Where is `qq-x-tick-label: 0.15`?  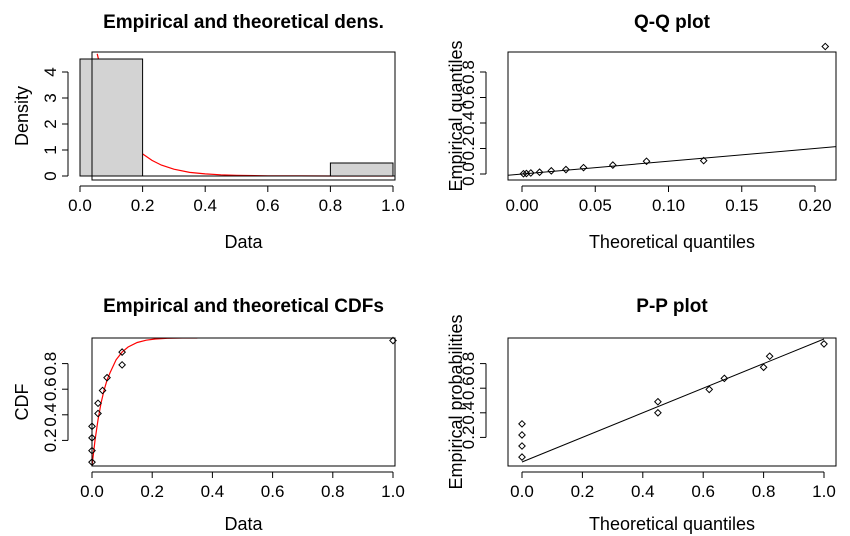
qq-x-tick-label: 0.15 is located at coordinates (741, 205).